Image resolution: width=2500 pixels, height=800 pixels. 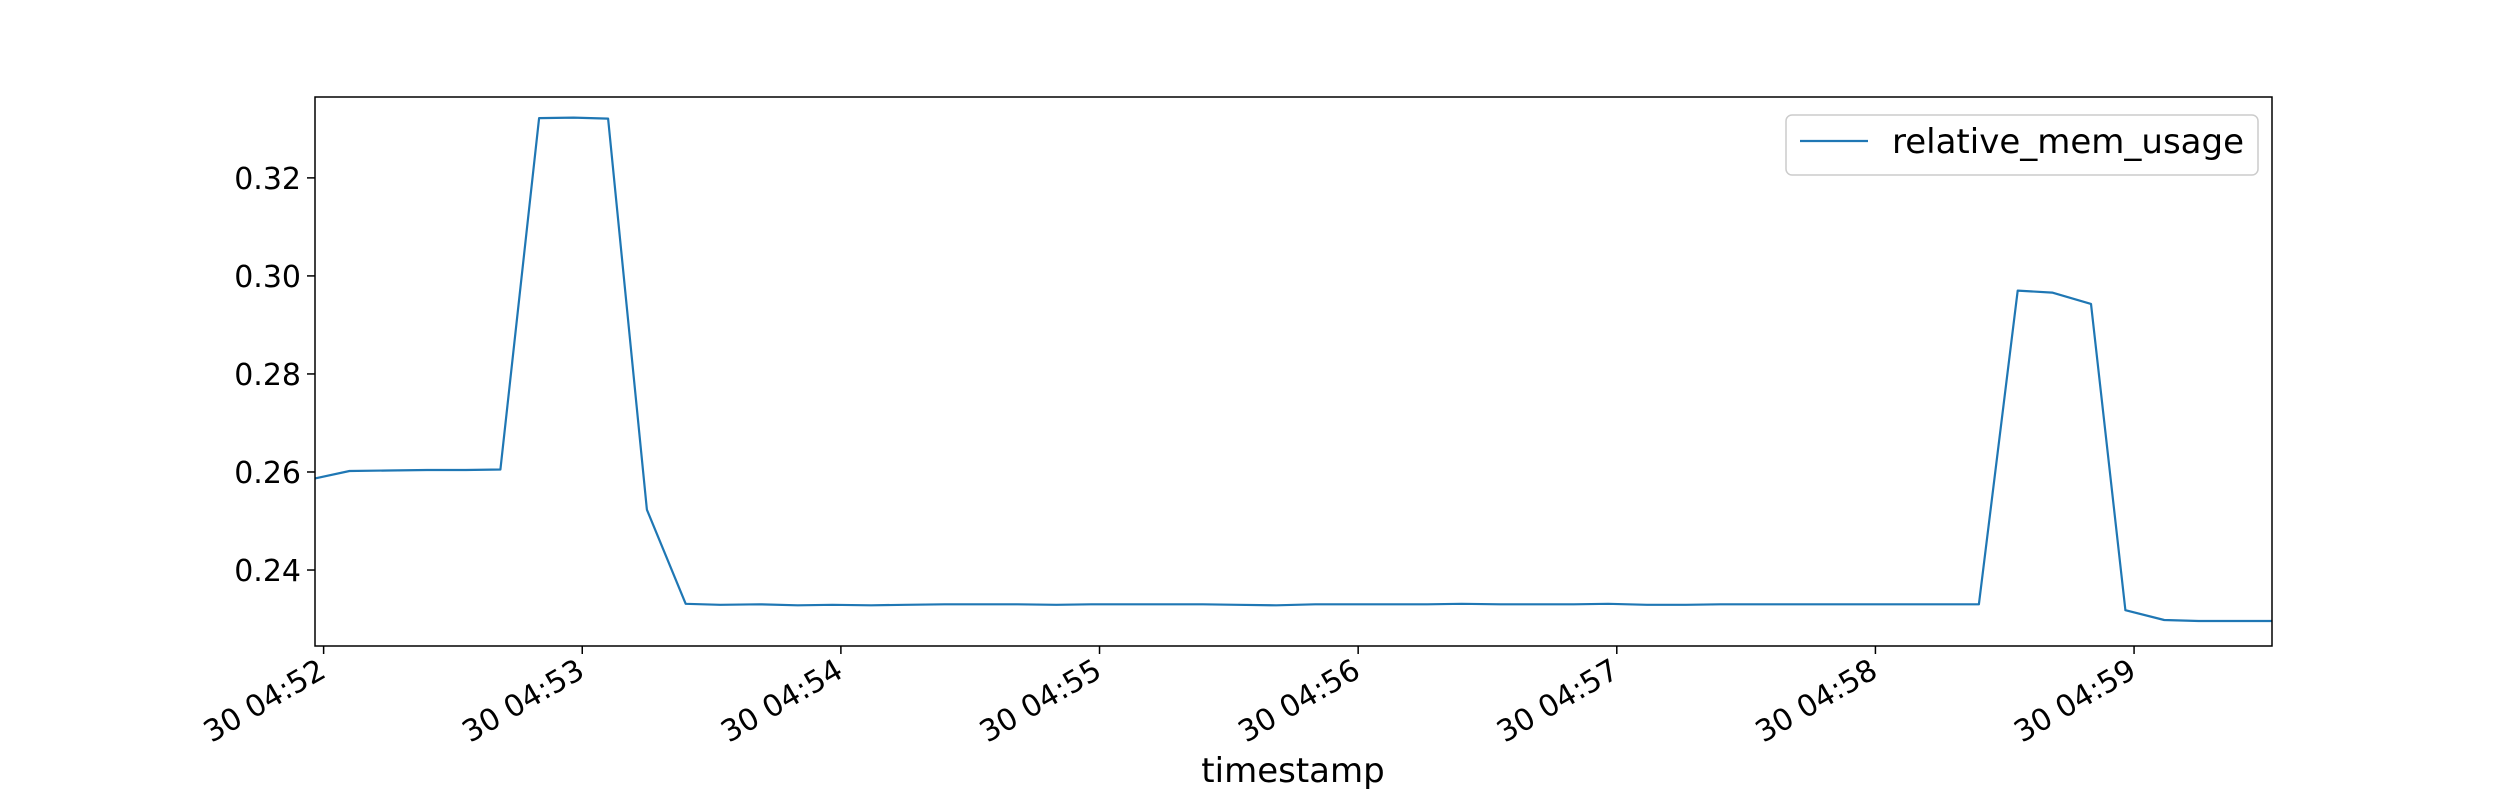 I want to click on y-axis-ticks: 0.24 0.26 0.28 0.30 0.32, so click(x=274, y=375).